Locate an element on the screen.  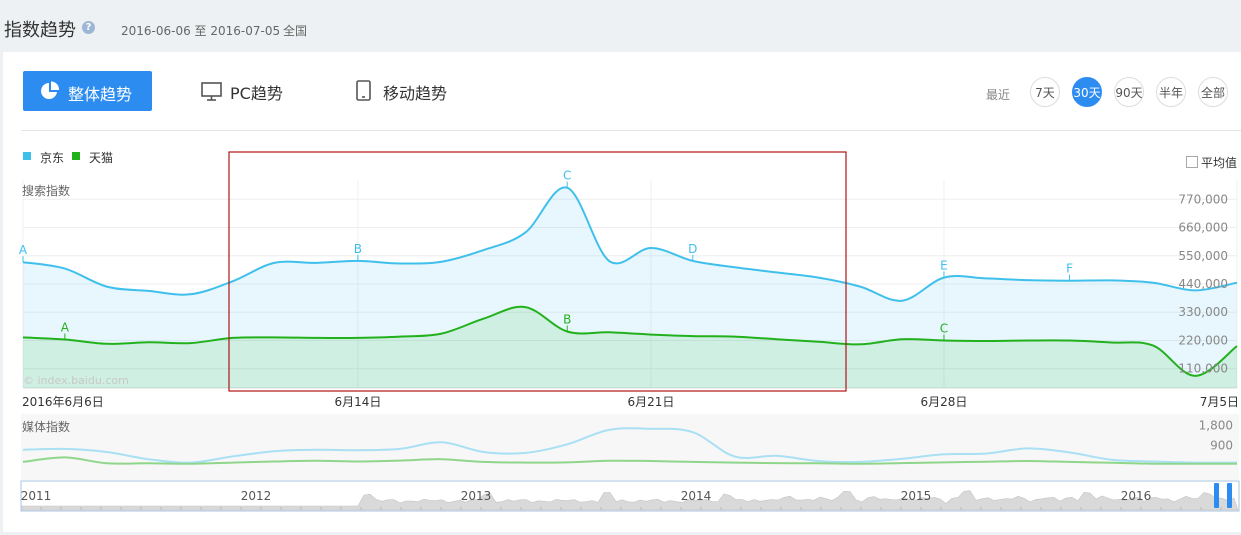
pie-chart-icon is located at coordinates (50, 90).